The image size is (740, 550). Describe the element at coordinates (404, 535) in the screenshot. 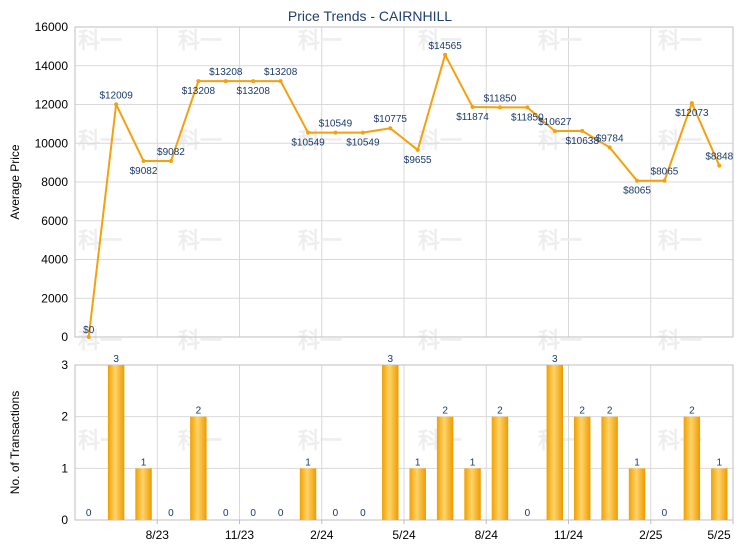

I see `x-tick-label: 5/24` at that location.